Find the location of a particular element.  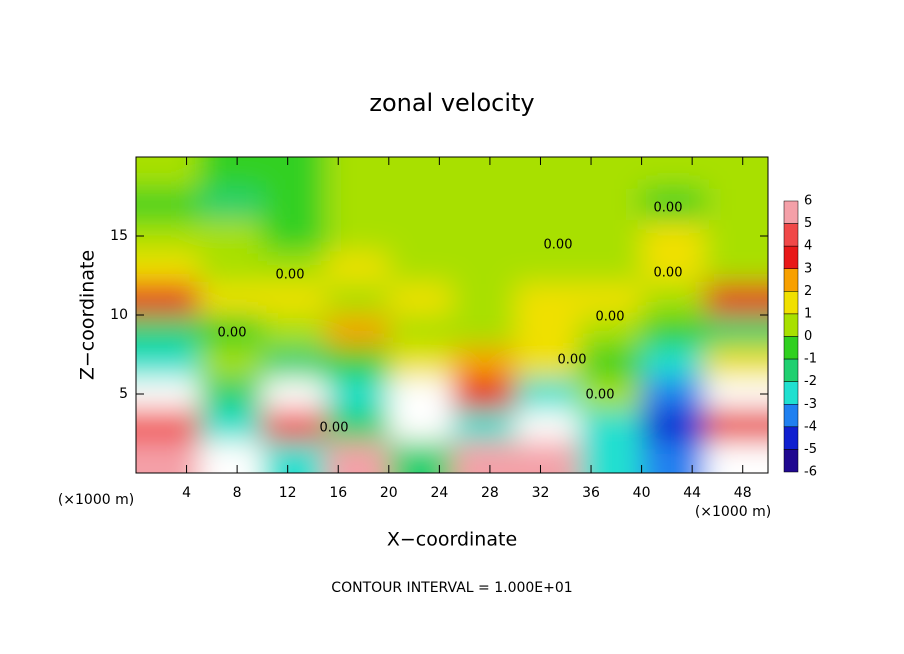

x-tick-label: 32 is located at coordinates (541, 493).